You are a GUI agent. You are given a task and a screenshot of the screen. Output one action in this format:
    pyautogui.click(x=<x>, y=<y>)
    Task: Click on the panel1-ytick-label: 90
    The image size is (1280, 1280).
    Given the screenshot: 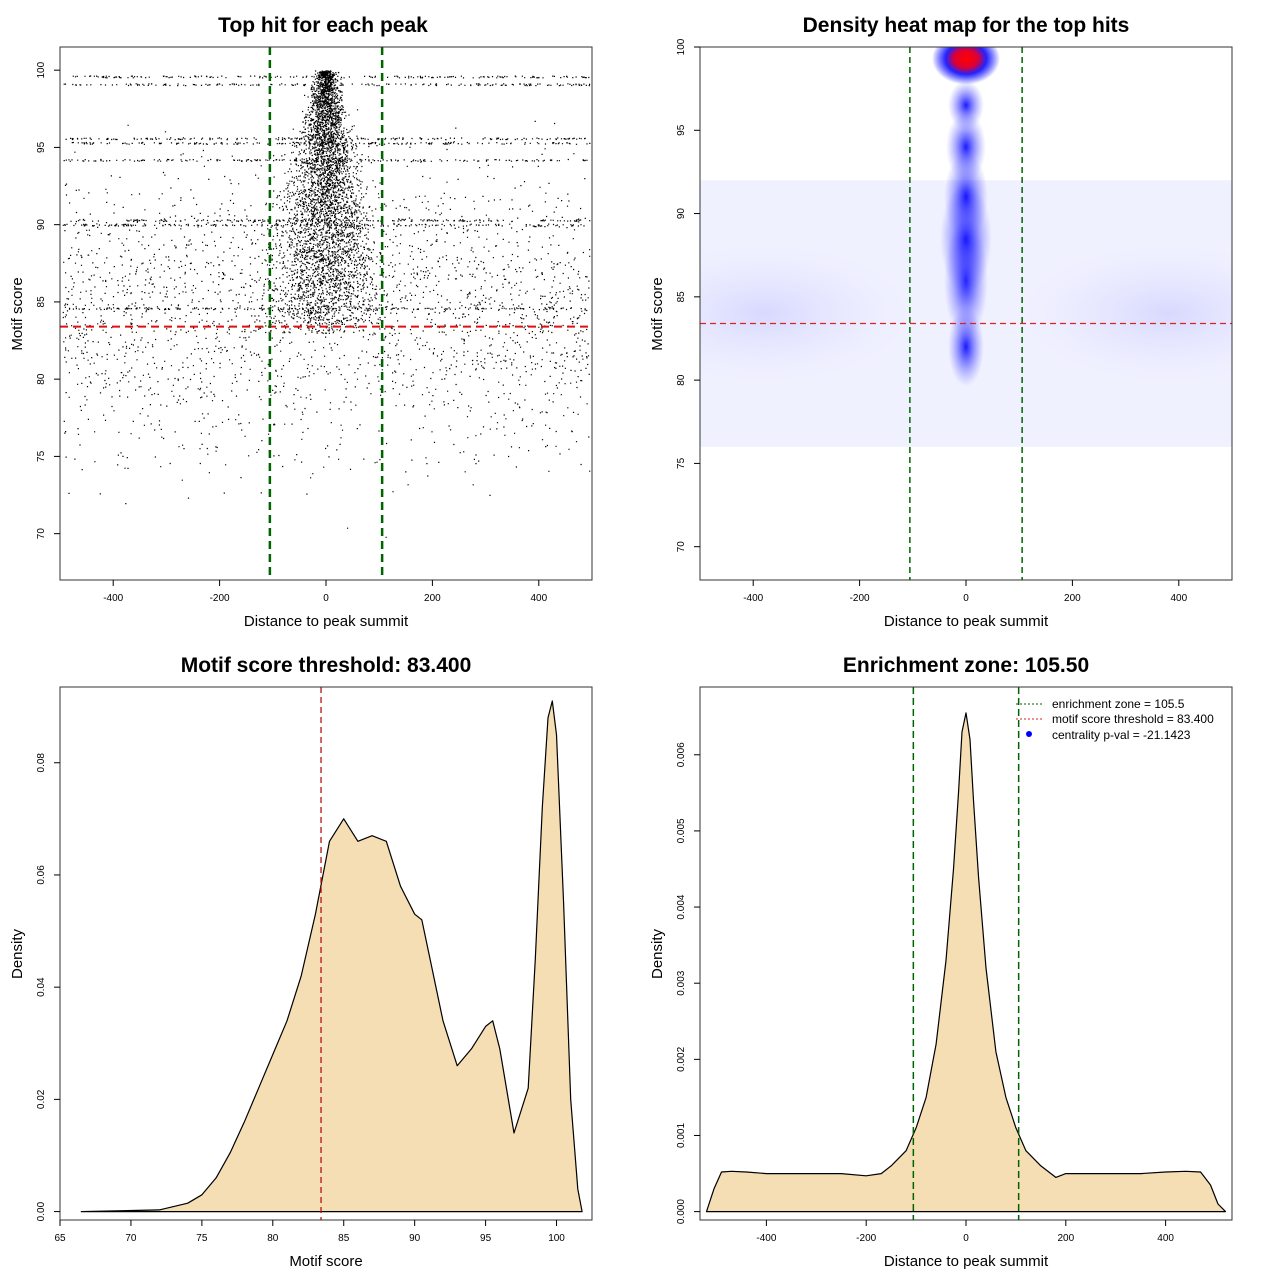 What is the action you would take?
    pyautogui.click(x=41, y=225)
    